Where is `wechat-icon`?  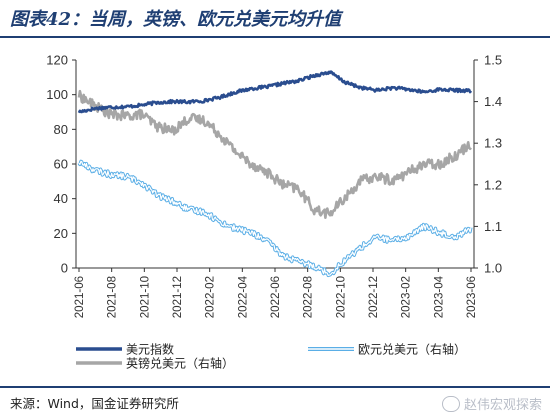
wechat-icon is located at coordinates (450, 403).